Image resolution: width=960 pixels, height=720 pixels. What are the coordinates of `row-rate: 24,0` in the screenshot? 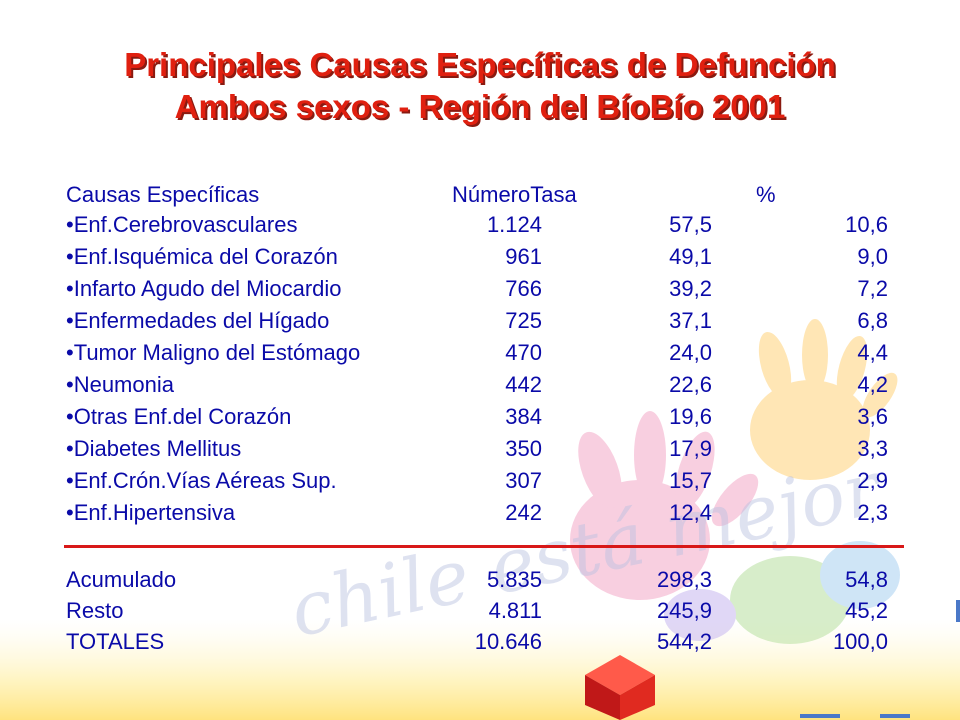 It's located at (690, 352).